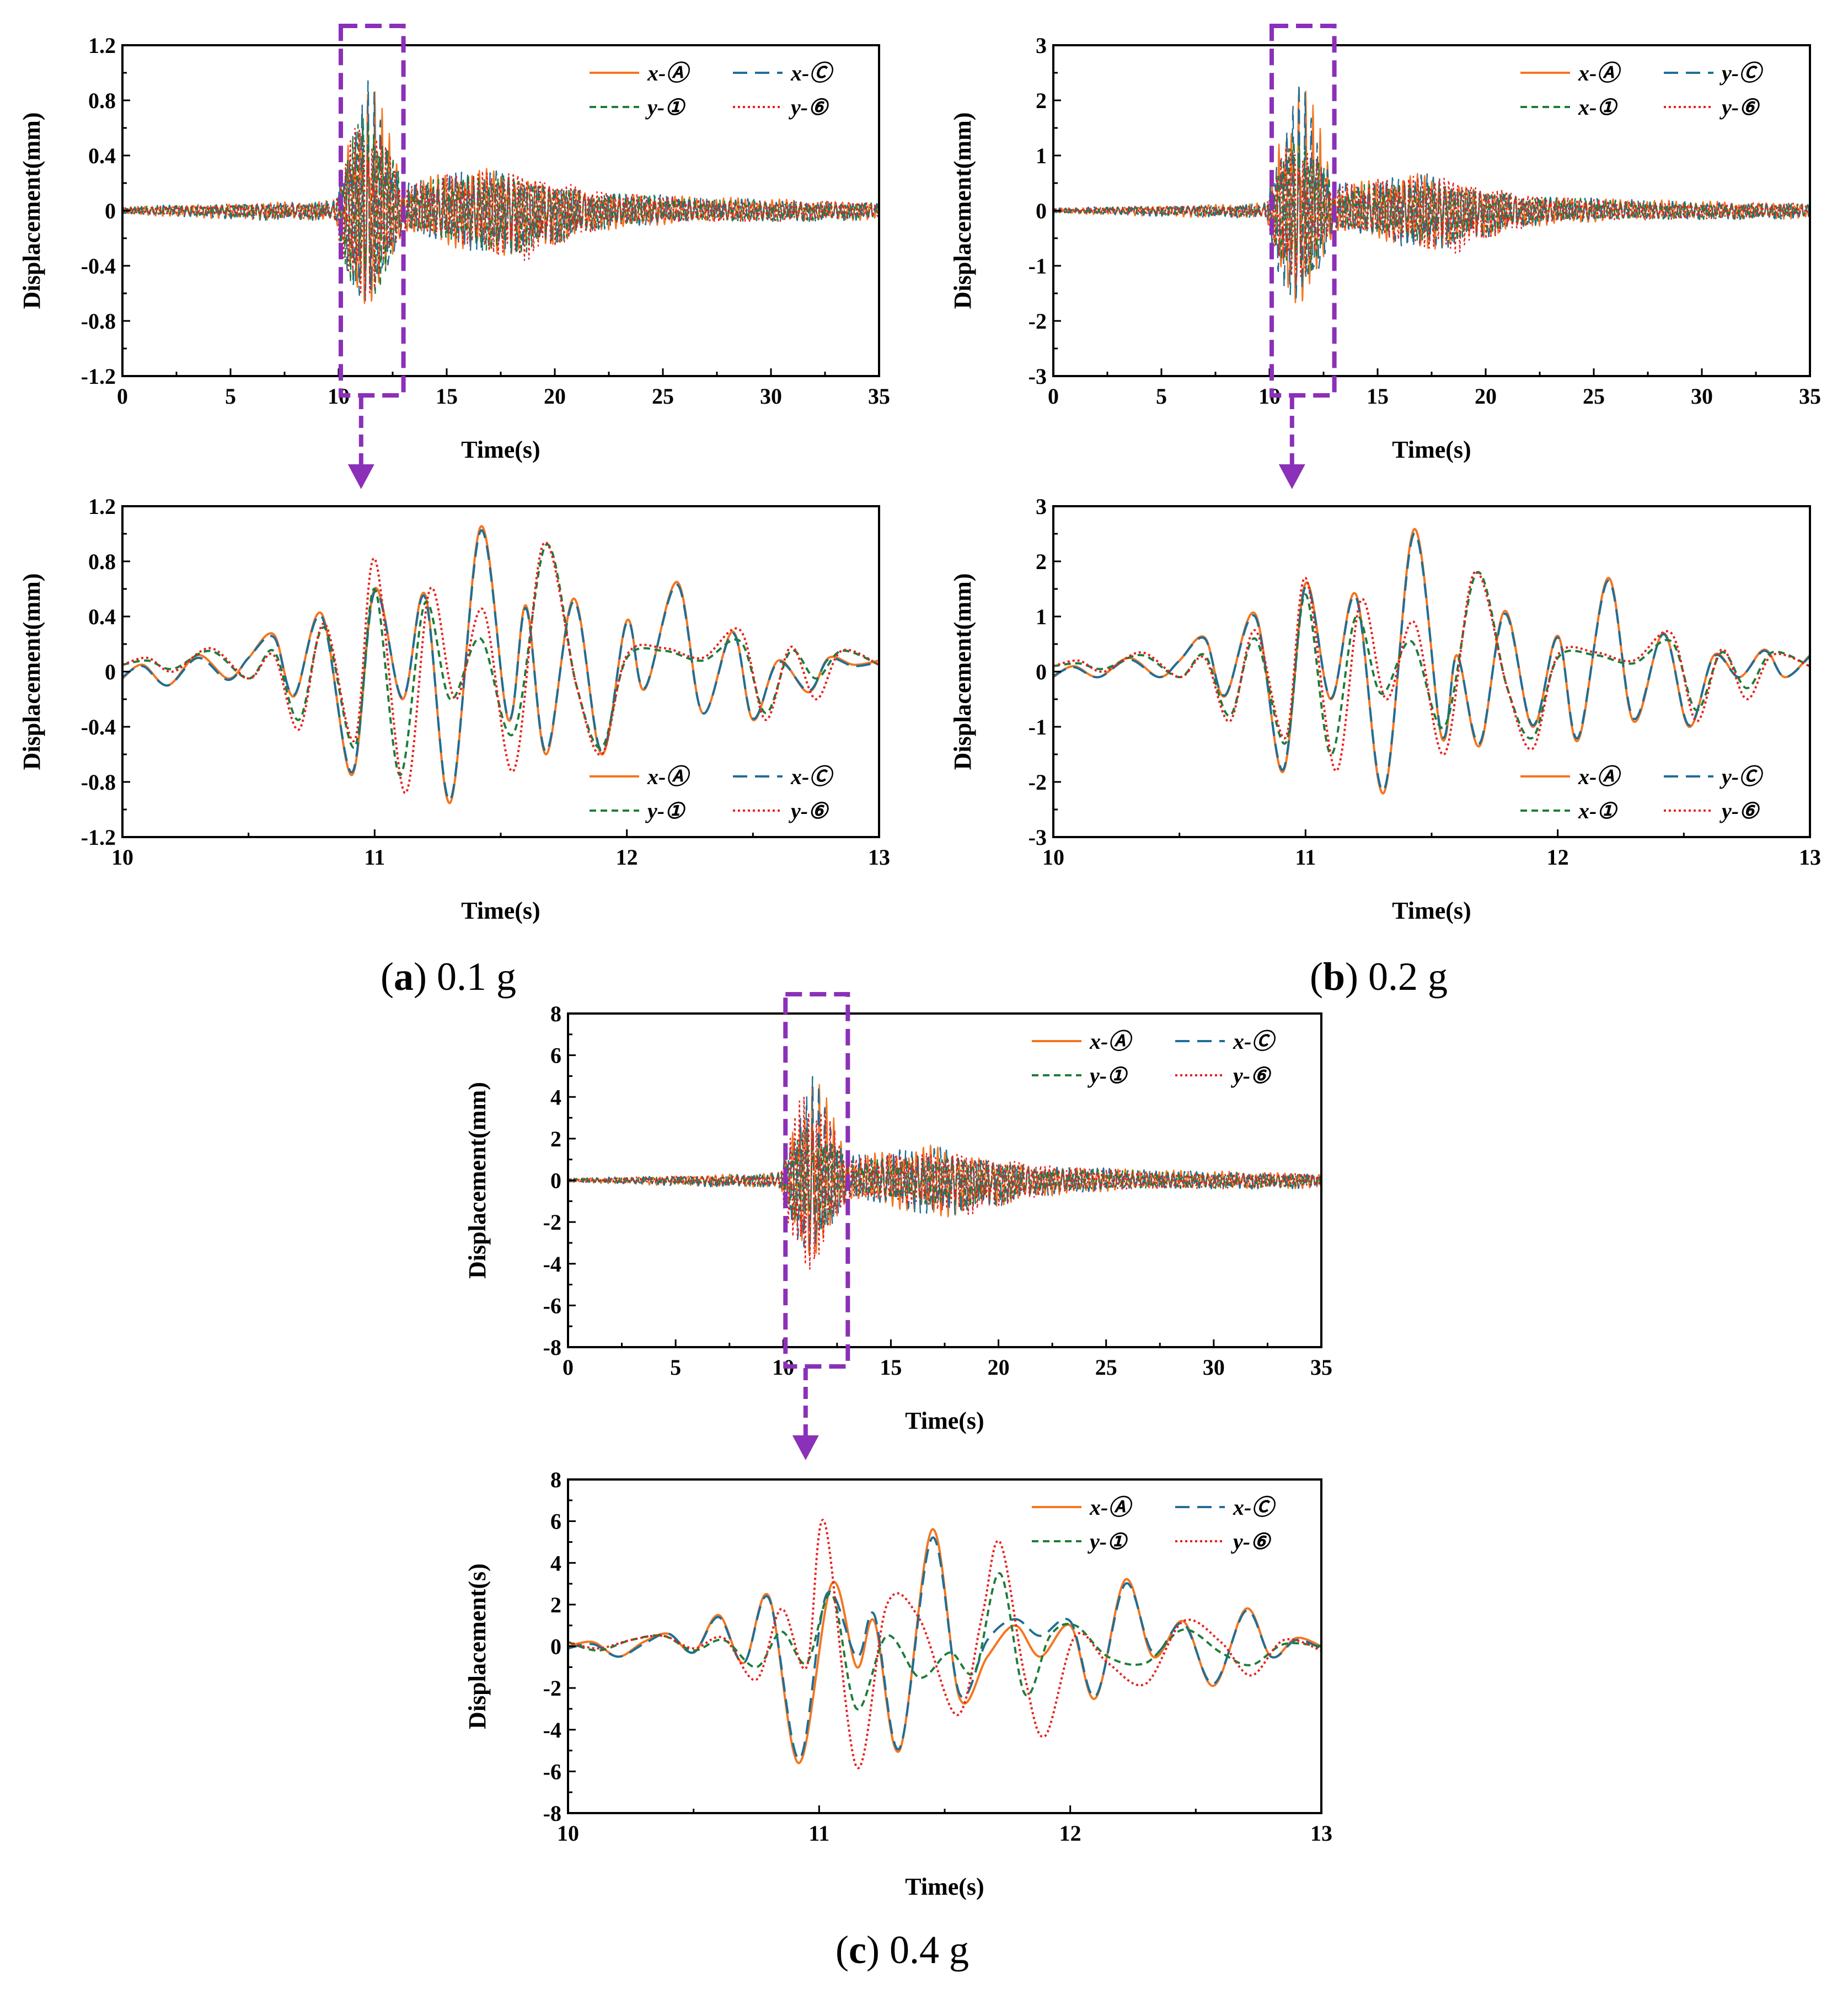 The width and height of the screenshot is (1848, 1989). I want to click on y-tick-label: 1.2, so click(102, 506).